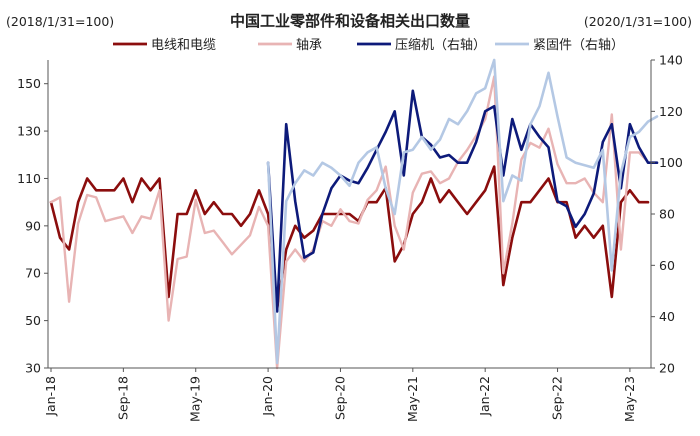 The width and height of the screenshot is (700, 436). I want to click on chart-title: 中国工业零部件和设备相关出口数量, so click(350, 21).